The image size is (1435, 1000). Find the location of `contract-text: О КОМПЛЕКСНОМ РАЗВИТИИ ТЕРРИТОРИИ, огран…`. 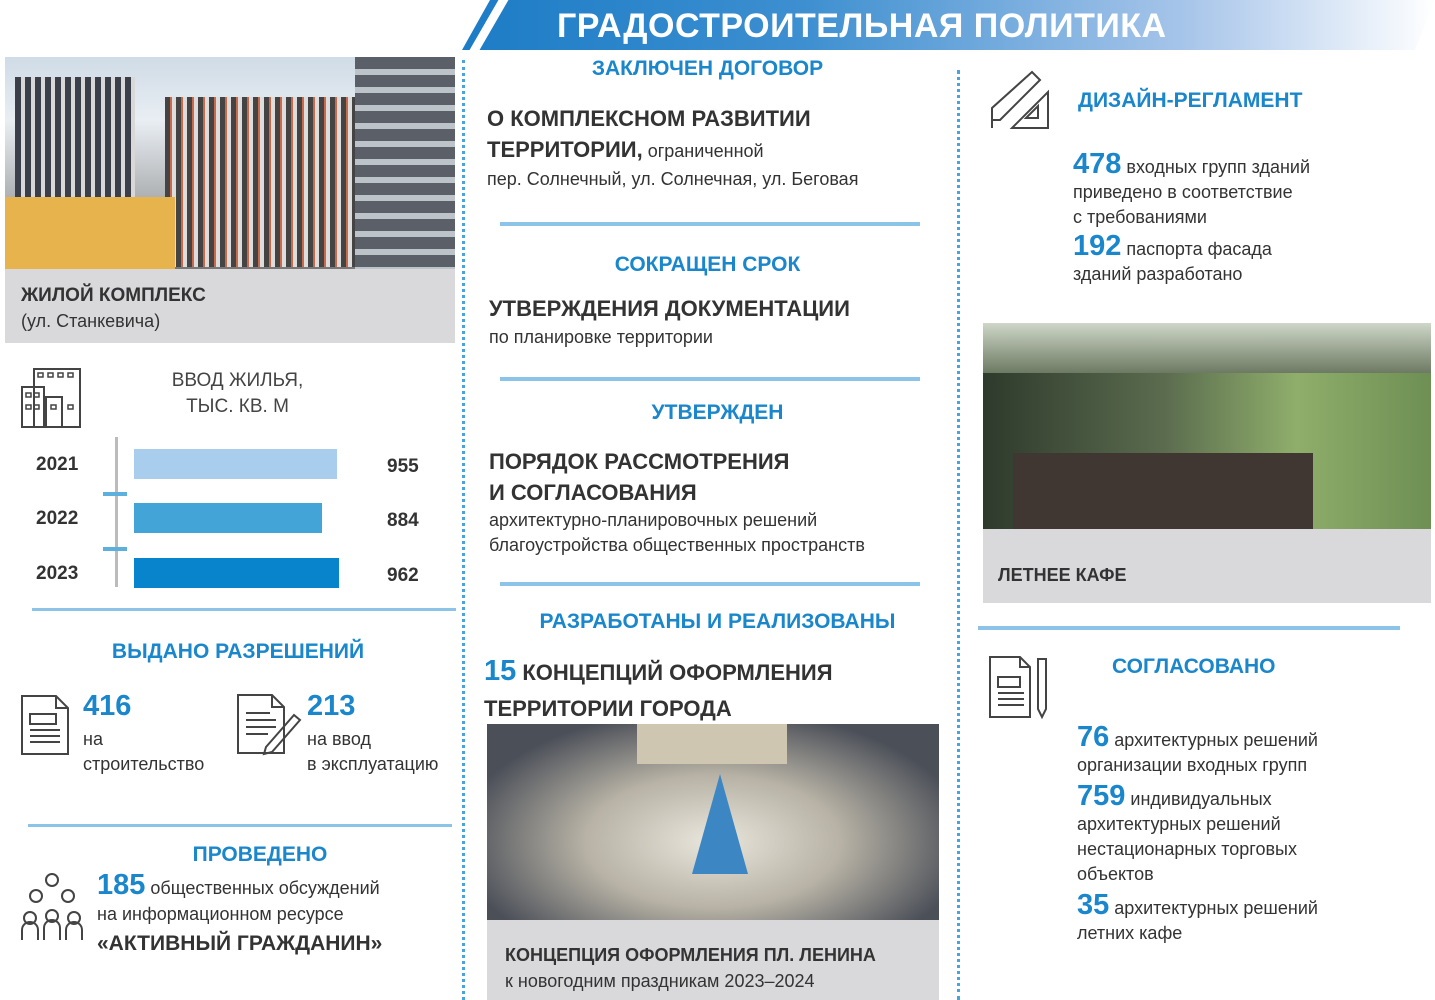

contract-text: О КОМПЛЕКСНОМ РАЗВИТИИ ТЕРРИТОРИИ, огран… is located at coordinates (673, 147).